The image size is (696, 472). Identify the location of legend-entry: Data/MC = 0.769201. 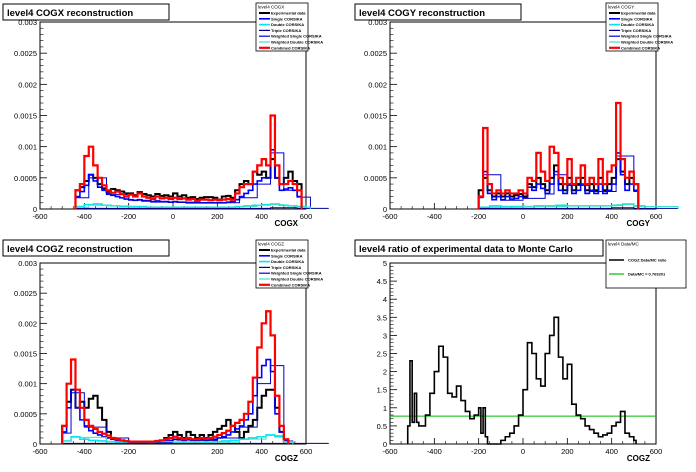
(647, 274).